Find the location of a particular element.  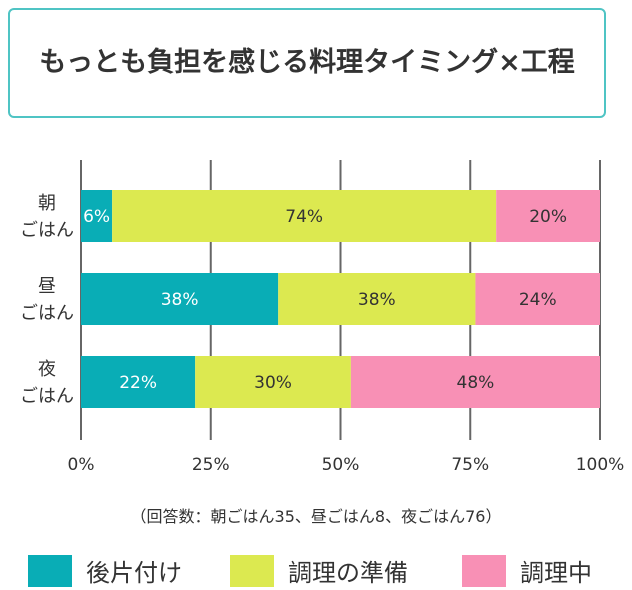

data-label: 48% is located at coordinates (476, 383).